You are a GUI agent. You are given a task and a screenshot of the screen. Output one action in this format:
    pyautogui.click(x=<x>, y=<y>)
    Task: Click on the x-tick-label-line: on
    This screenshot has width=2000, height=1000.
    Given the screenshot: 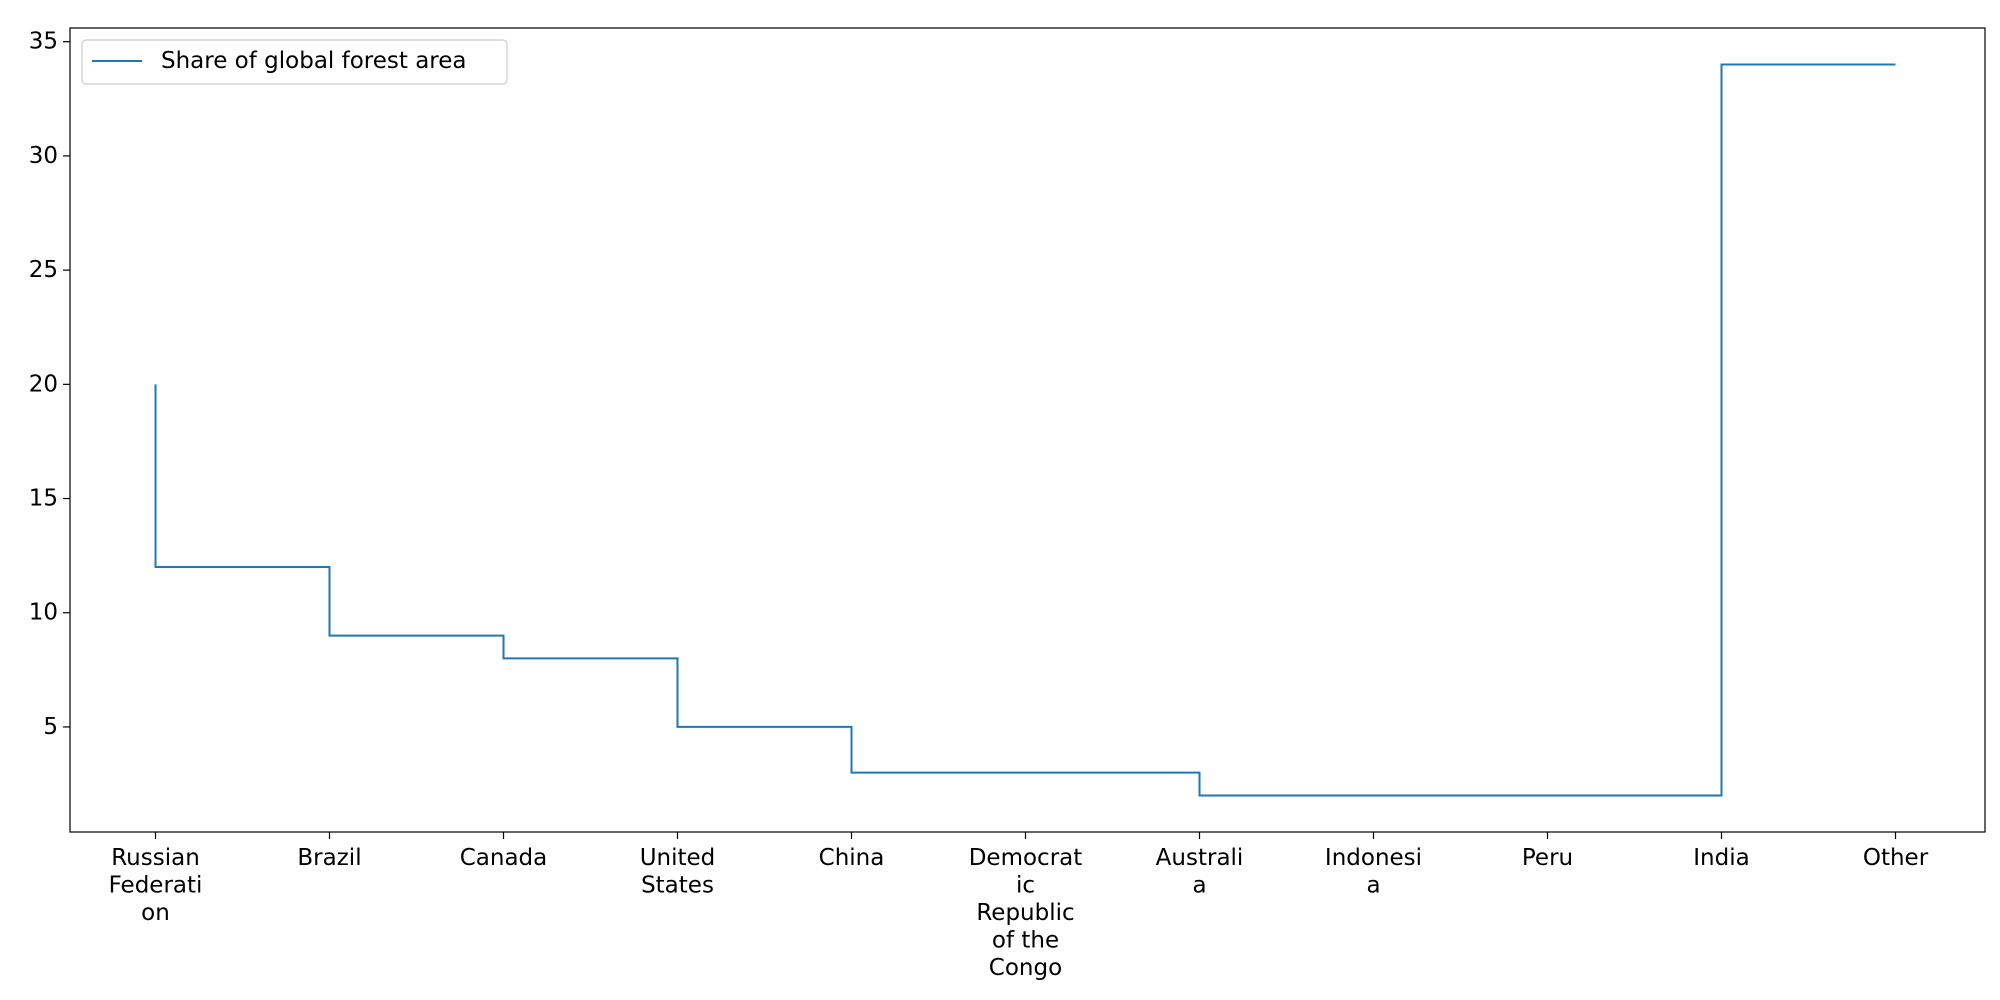 What is the action you would take?
    pyautogui.click(x=155, y=913)
    